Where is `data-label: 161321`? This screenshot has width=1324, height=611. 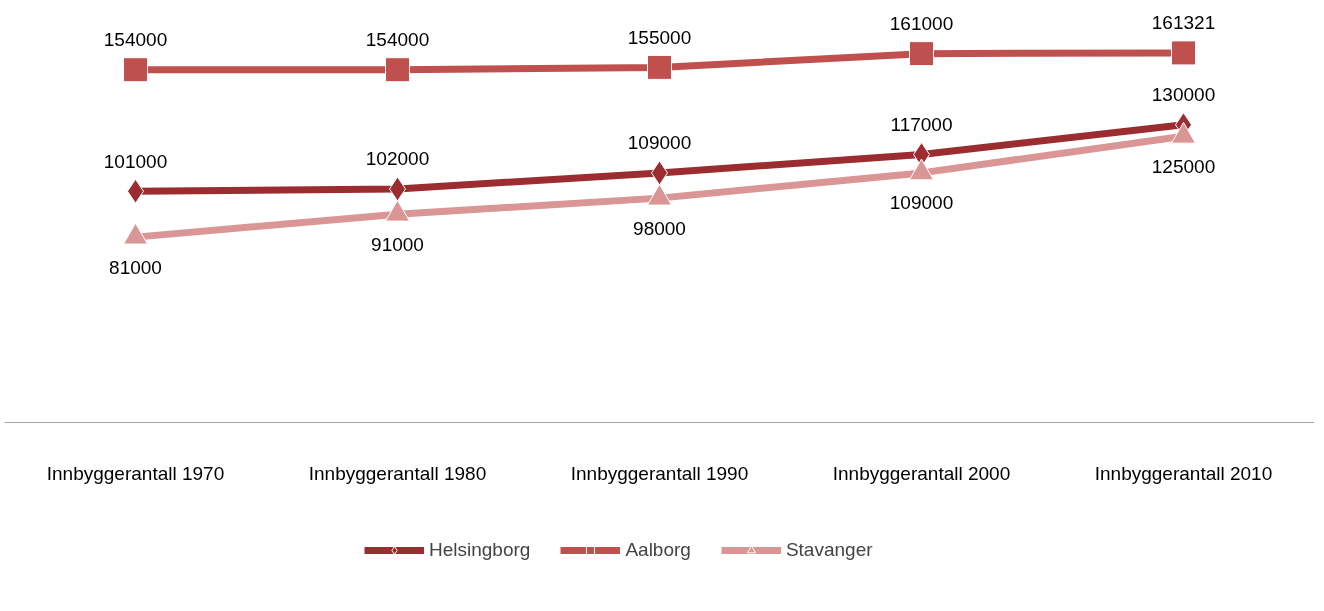 data-label: 161321 is located at coordinates (1183, 23).